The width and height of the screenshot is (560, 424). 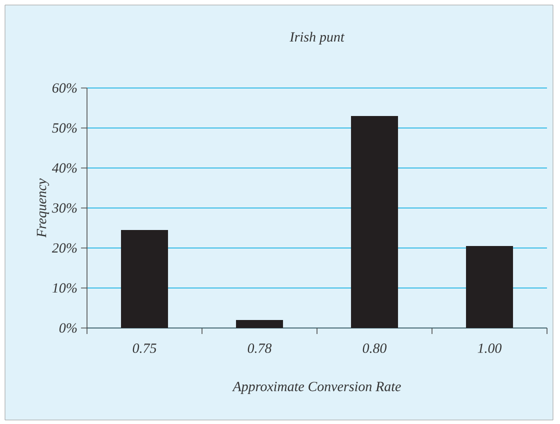 What do you see at coordinates (68, 328) in the screenshot?
I see `y-tick-label: 0%` at bounding box center [68, 328].